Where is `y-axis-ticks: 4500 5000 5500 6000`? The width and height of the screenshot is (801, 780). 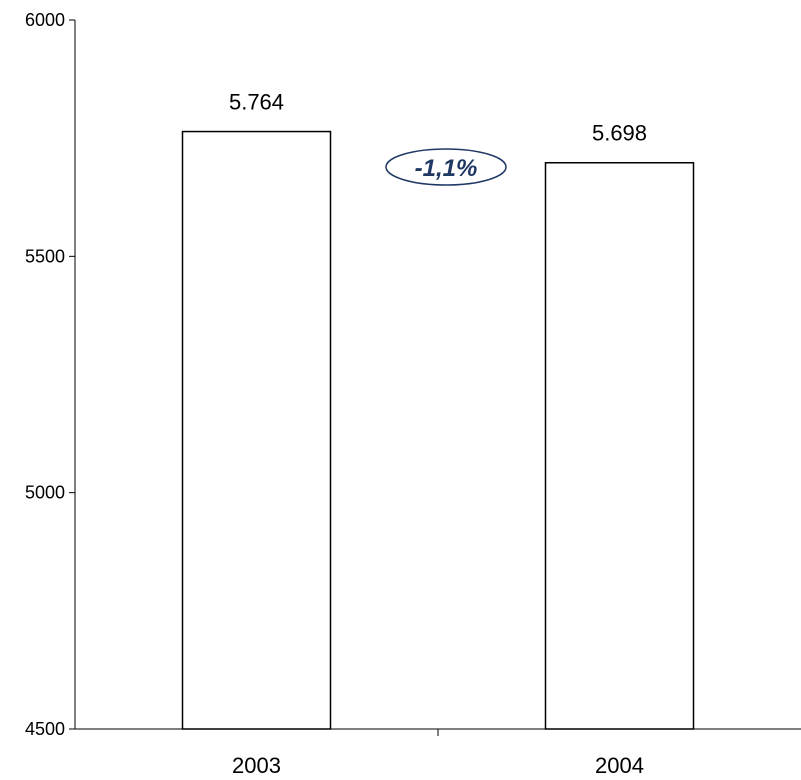 y-axis-ticks: 4500 5000 5500 6000 is located at coordinates (50, 374).